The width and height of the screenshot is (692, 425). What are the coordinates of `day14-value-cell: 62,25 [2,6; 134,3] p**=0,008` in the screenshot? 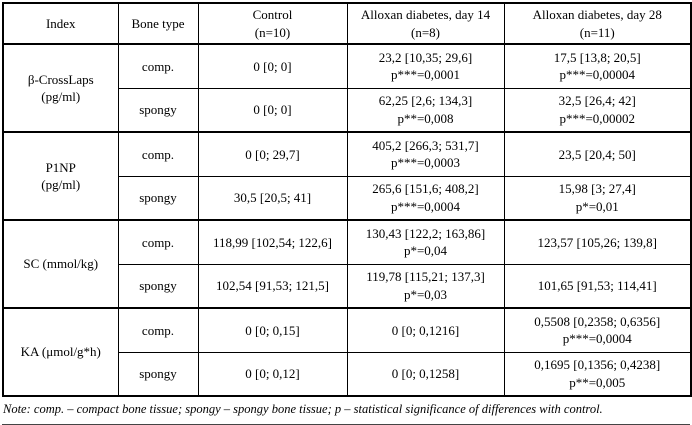 It's located at (425, 110).